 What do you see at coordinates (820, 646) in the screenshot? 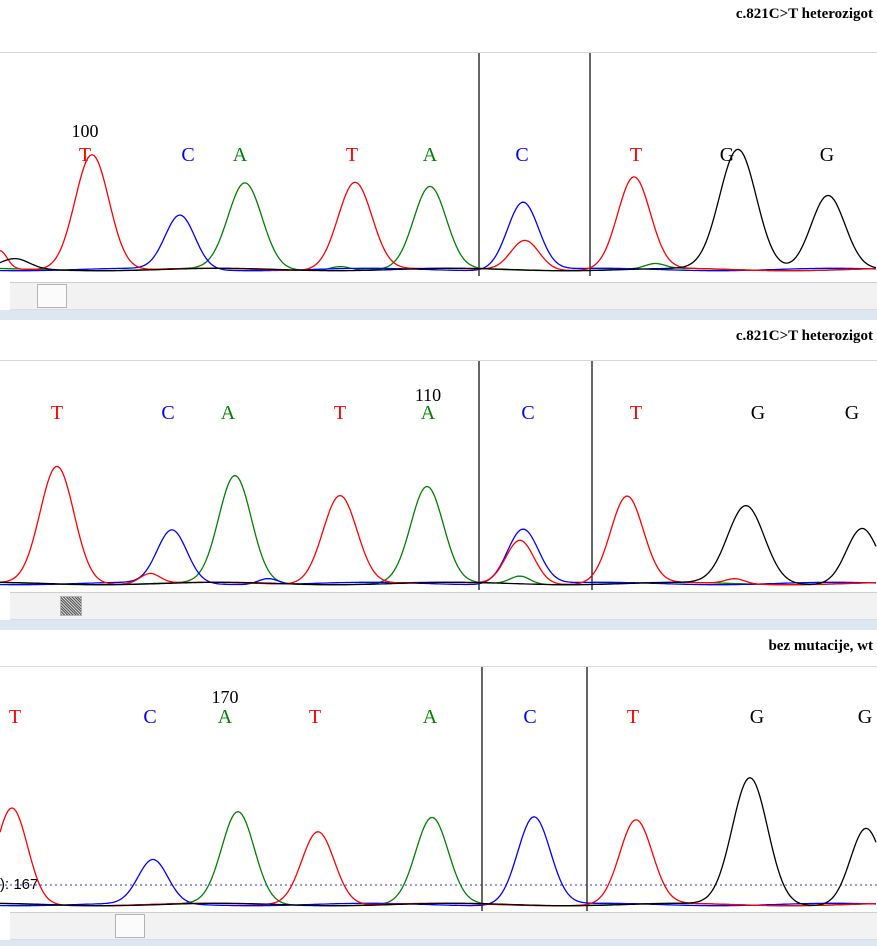
I see `panel-3-title: bez mutacije, wt` at bounding box center [820, 646].